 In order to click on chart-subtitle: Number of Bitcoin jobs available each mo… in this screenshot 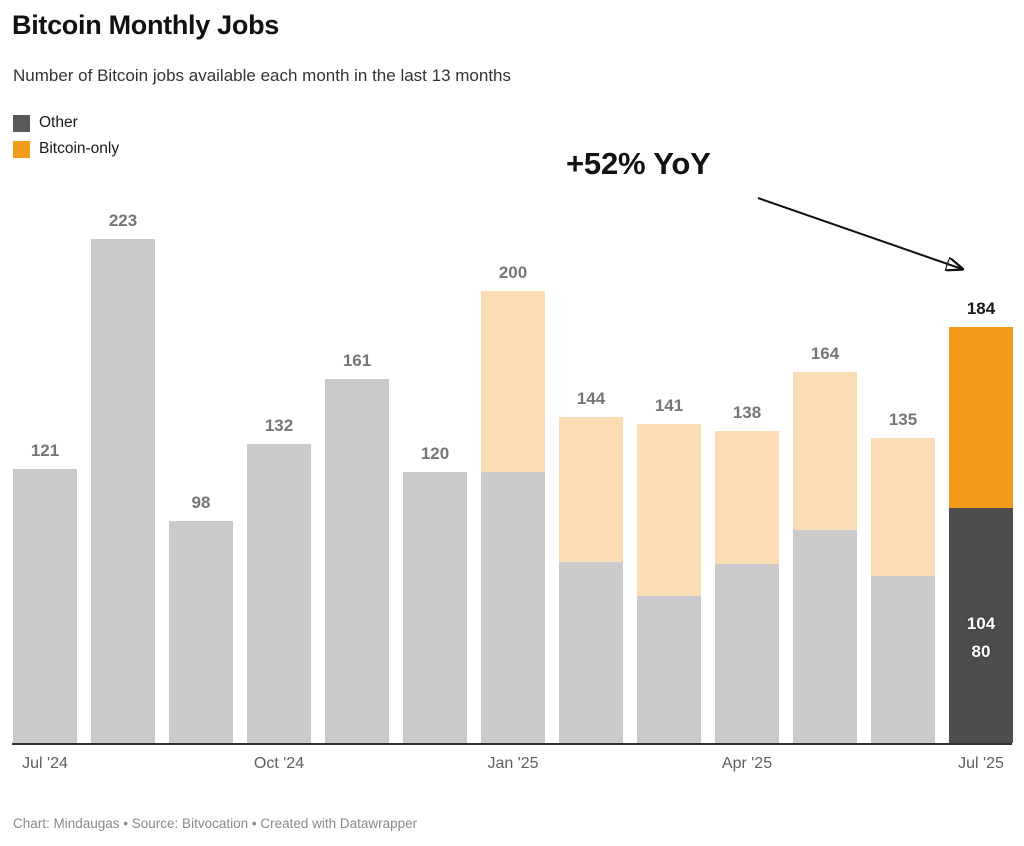, I will do `click(262, 75)`.